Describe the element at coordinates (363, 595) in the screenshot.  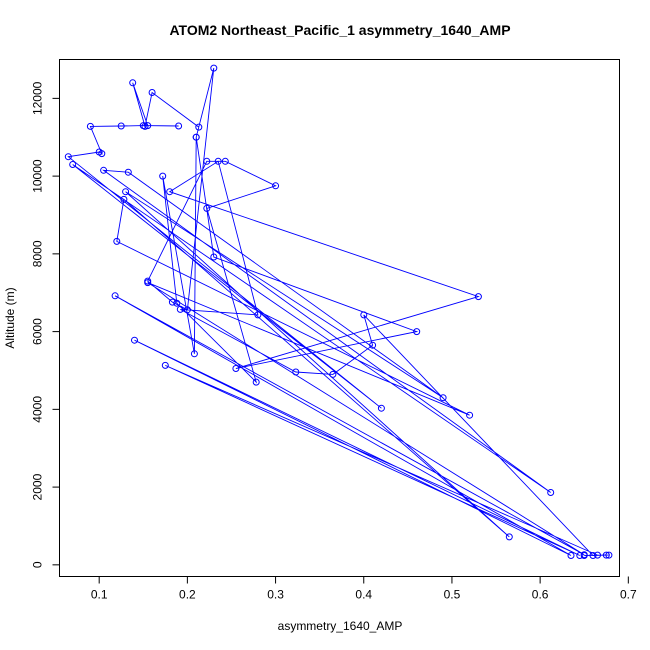
I see `x-tick-label: 0.4` at that location.